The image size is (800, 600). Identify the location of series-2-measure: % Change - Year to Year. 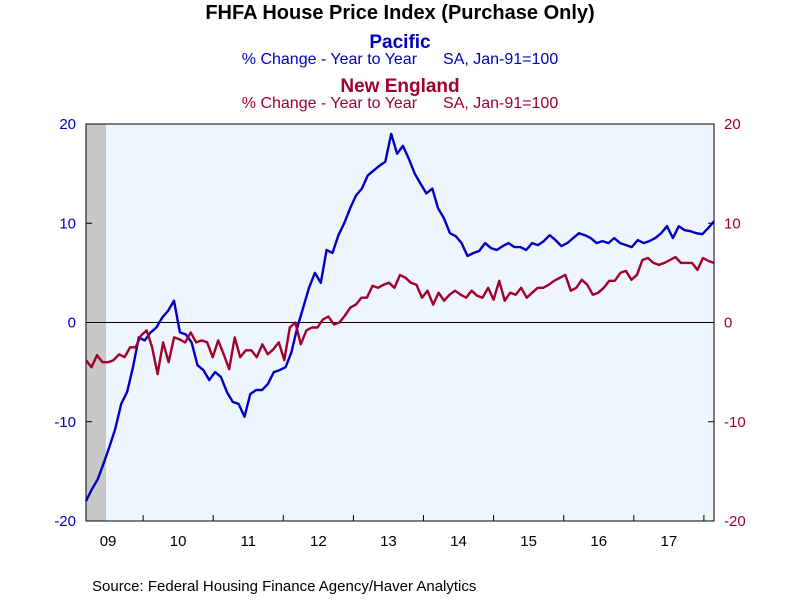
(329, 103).